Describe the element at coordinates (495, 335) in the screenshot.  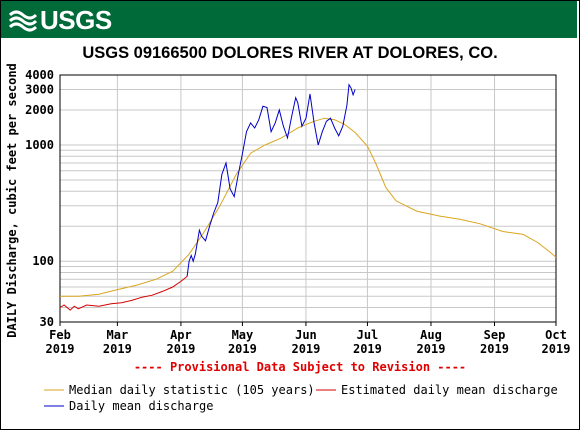
I see `x-tick-label-month: Sep` at that location.